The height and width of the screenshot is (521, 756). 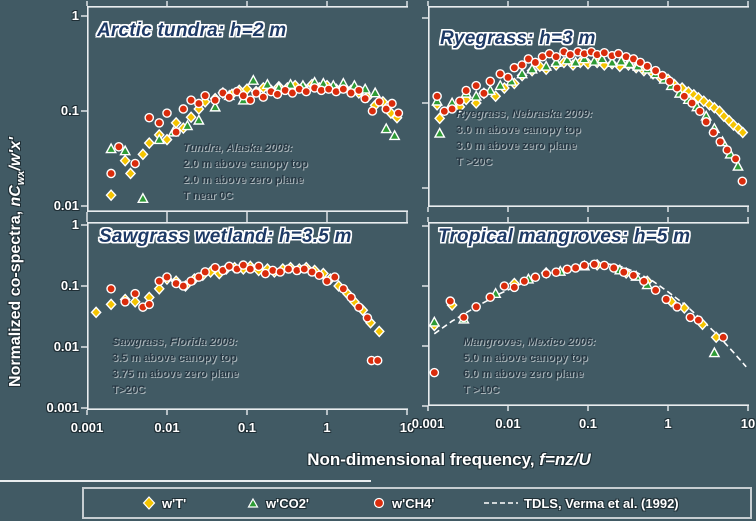 What do you see at coordinates (525, 358) in the screenshot?
I see `annotation-line: 5.0 m above canopy top` at bounding box center [525, 358].